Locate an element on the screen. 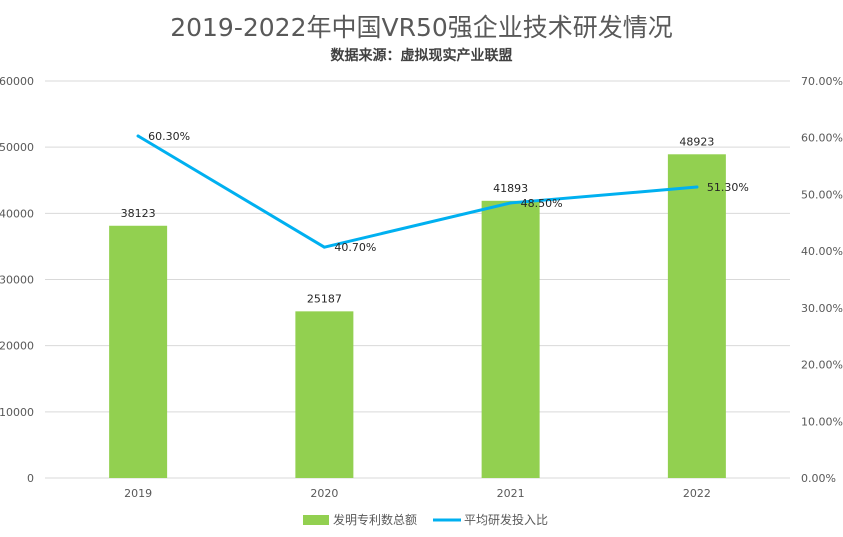  y-right-tick-label: 40.00% is located at coordinates (822, 251).